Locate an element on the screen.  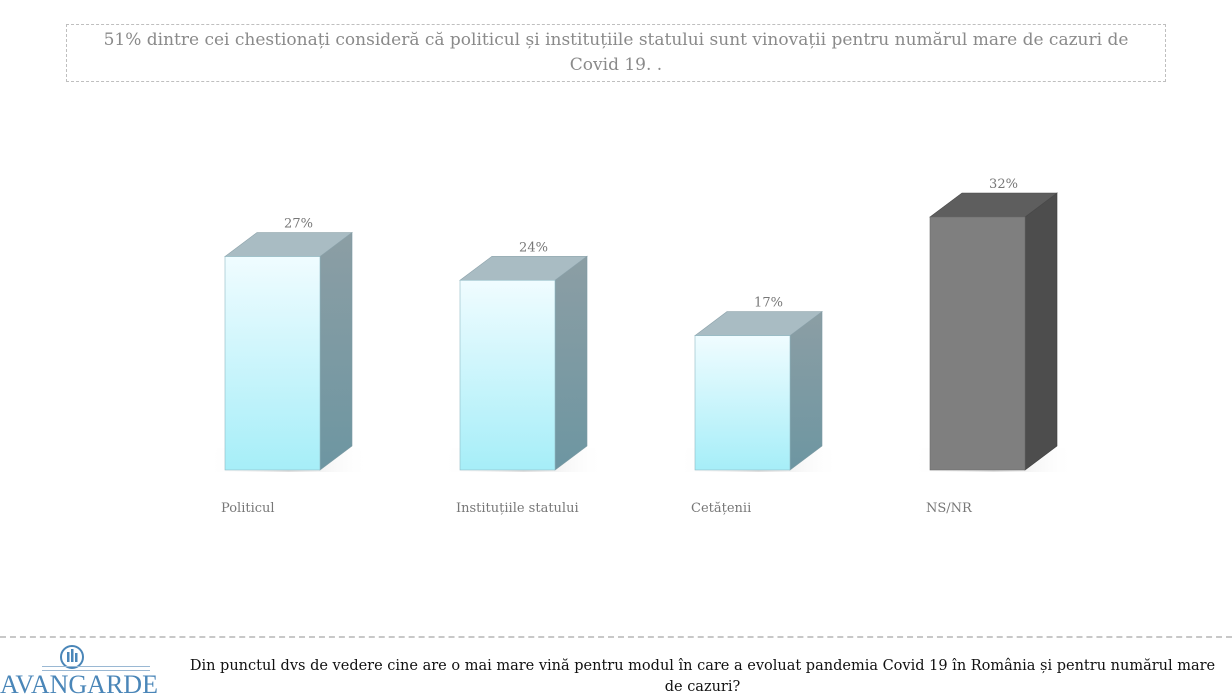
avangarde-logo: AVANGARDE is located at coordinates (85, 672).